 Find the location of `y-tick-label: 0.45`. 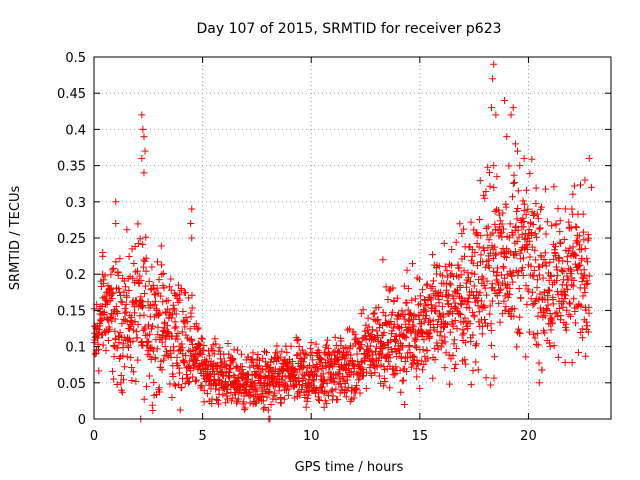

y-tick-label: 0.45 is located at coordinates (71, 94).